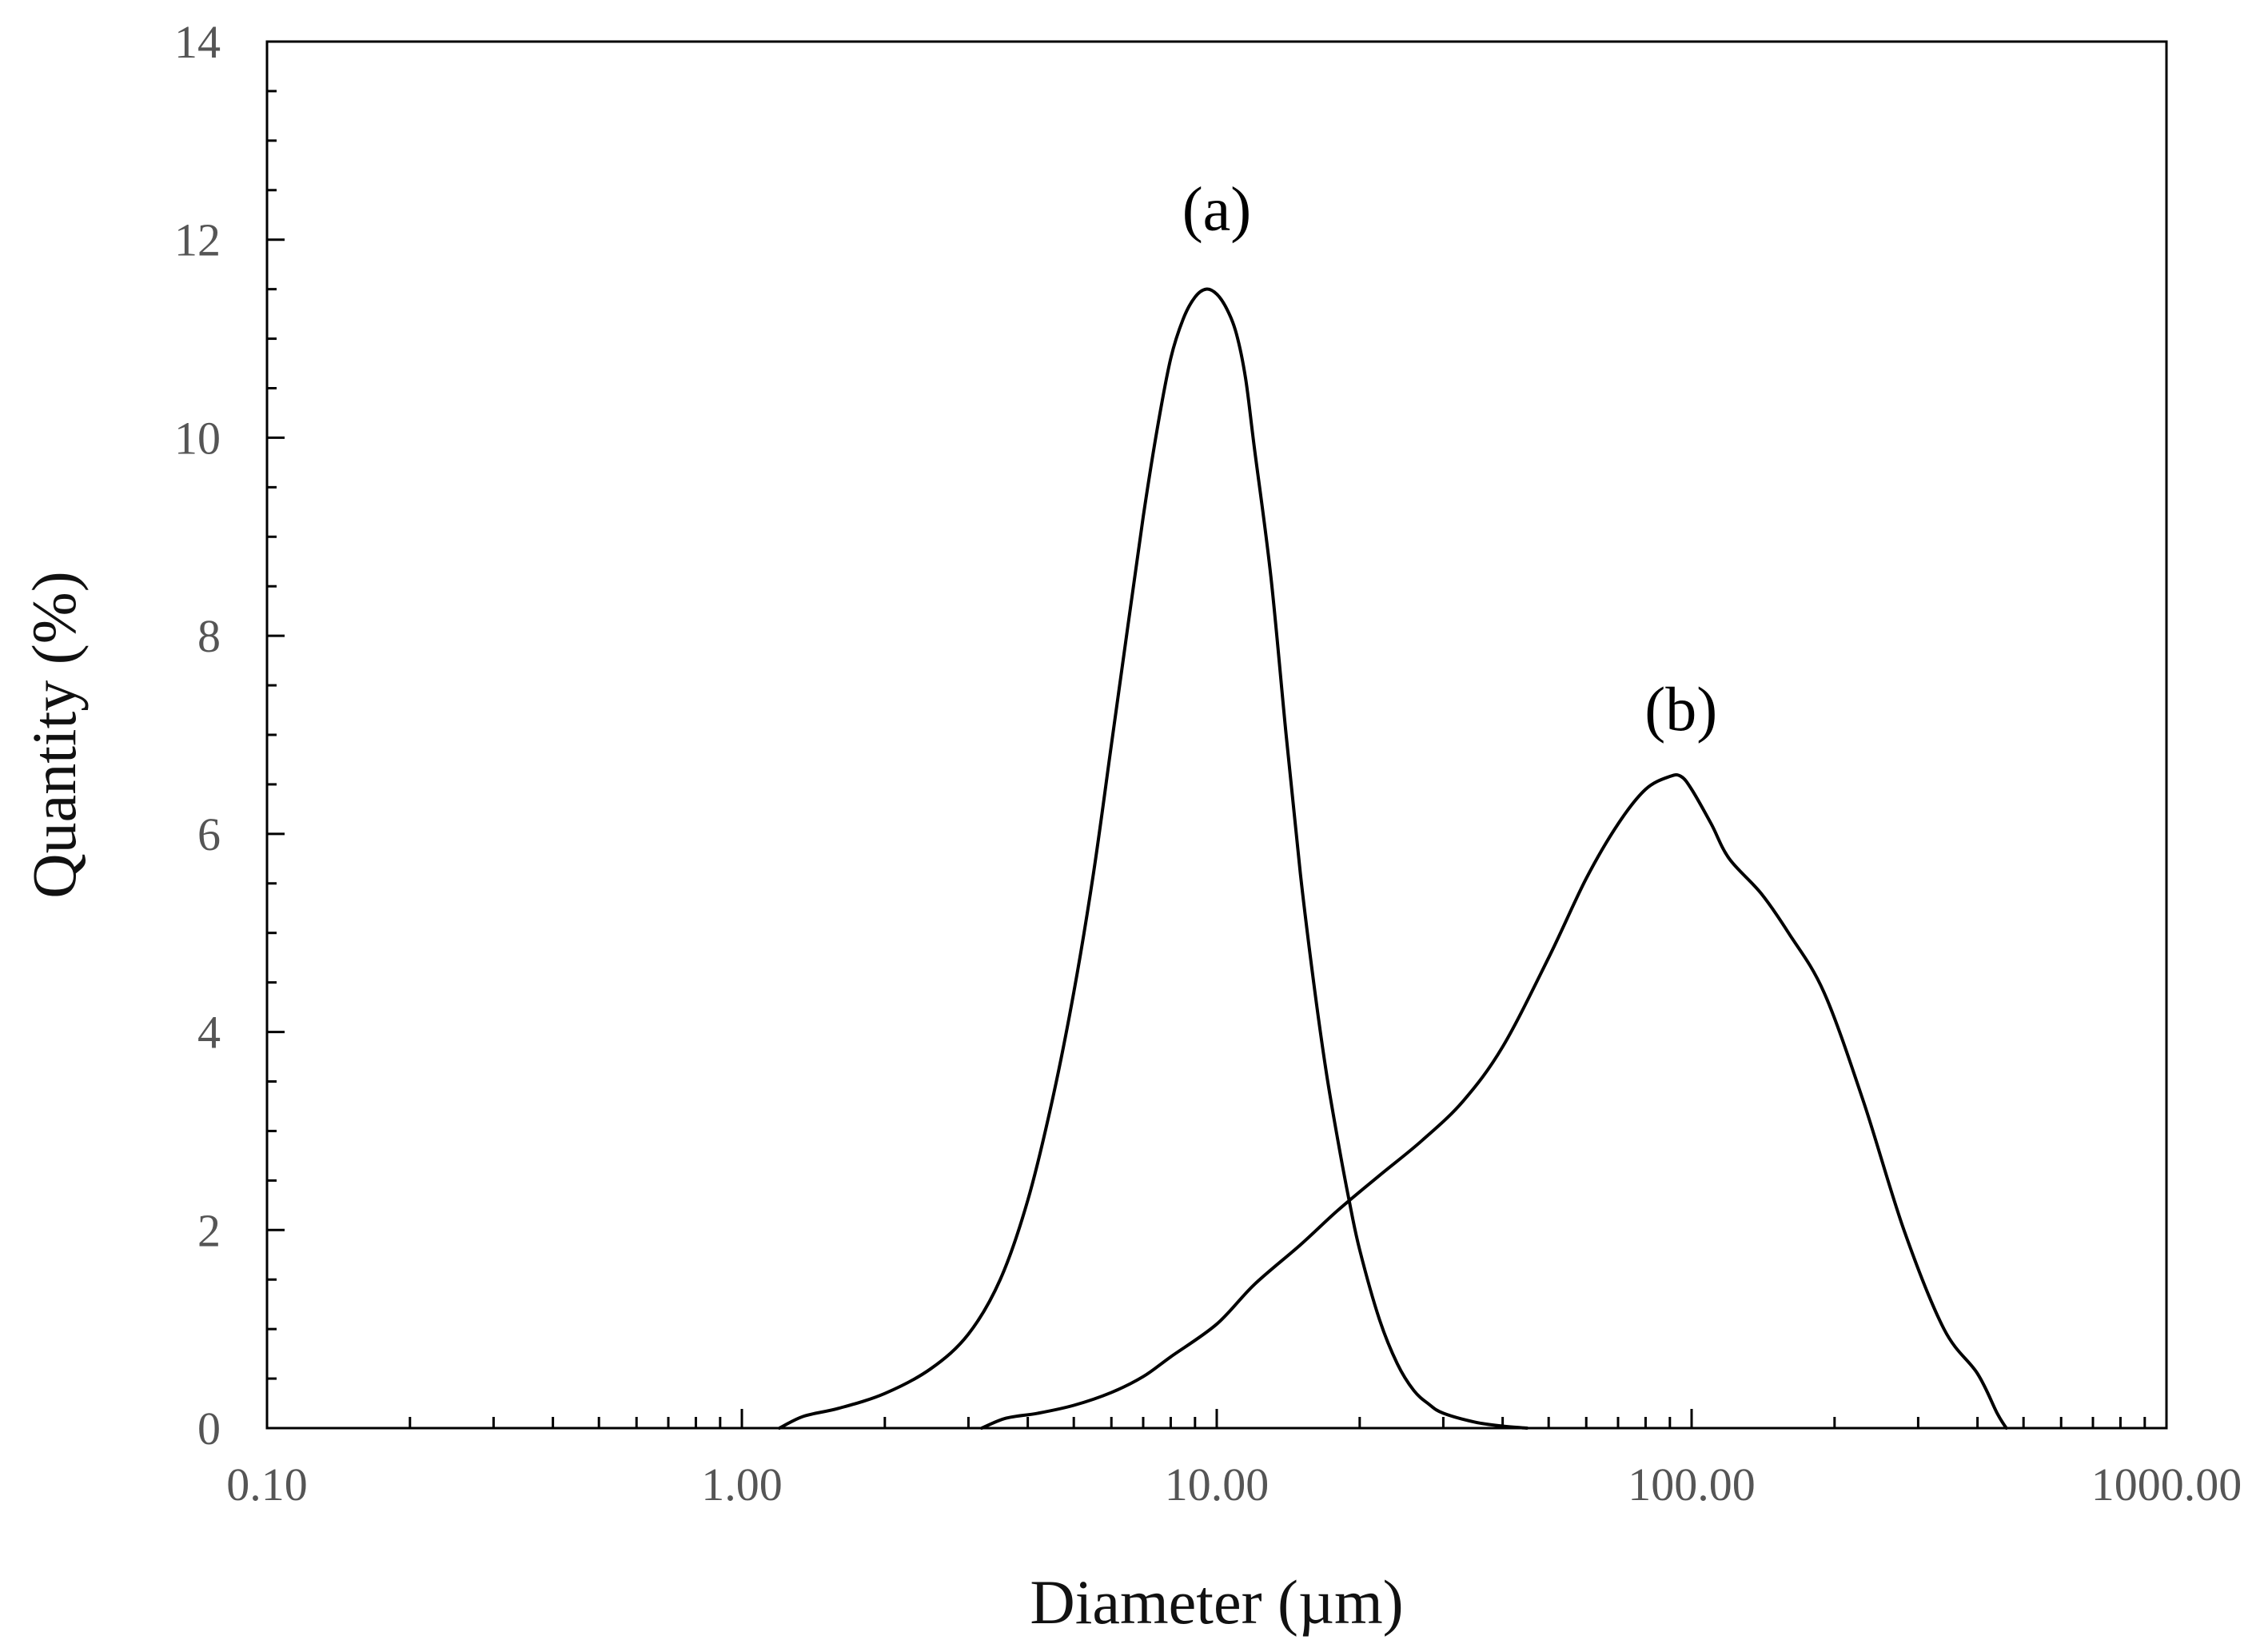  What do you see at coordinates (209, 636) in the screenshot?
I see `y-tick-label: 8` at bounding box center [209, 636].